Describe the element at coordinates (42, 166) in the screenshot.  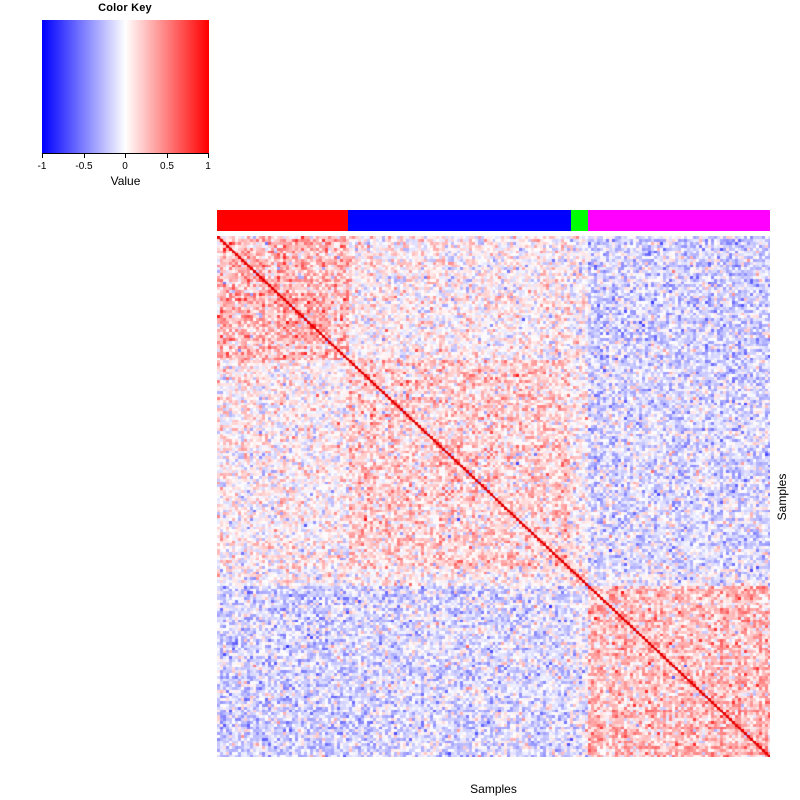
I see `color-key-tick-label: -1` at that location.